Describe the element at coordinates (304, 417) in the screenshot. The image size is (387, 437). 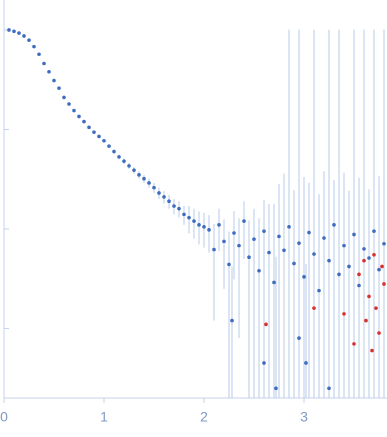
I see `x-tick-label: 3` at that location.